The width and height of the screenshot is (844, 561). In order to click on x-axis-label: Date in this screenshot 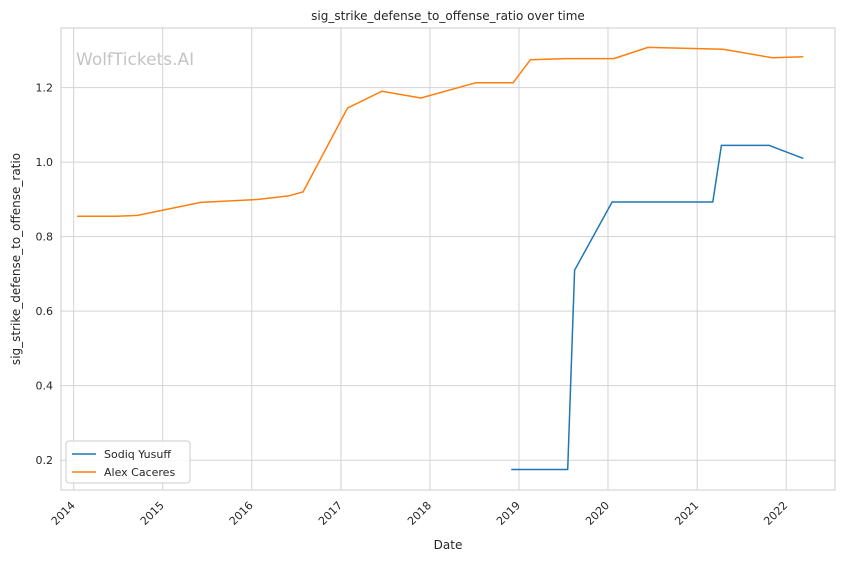, I will do `click(448, 545)`.